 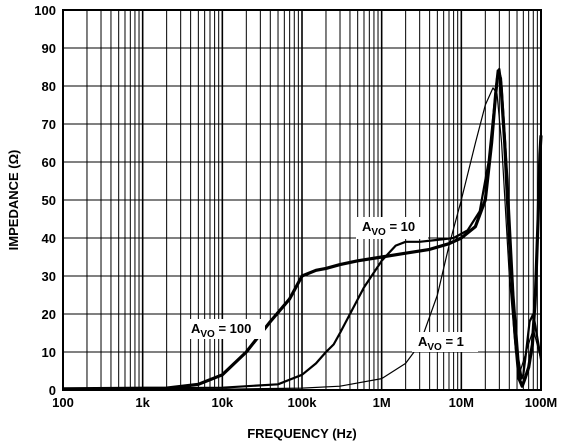 I want to click on x-tick-label: 10M, so click(x=461, y=402).